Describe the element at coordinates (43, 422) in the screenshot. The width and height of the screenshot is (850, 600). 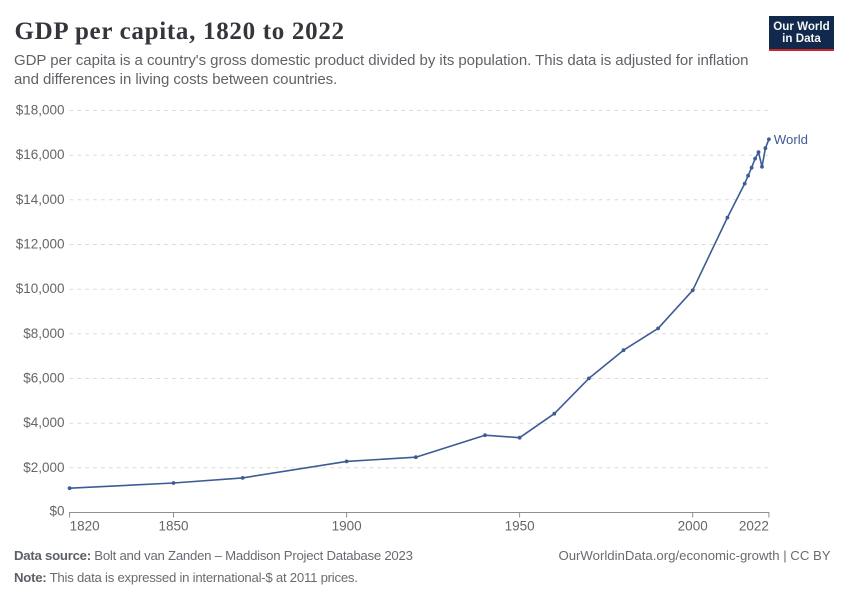
I see `svg-text: $4,000` at that location.